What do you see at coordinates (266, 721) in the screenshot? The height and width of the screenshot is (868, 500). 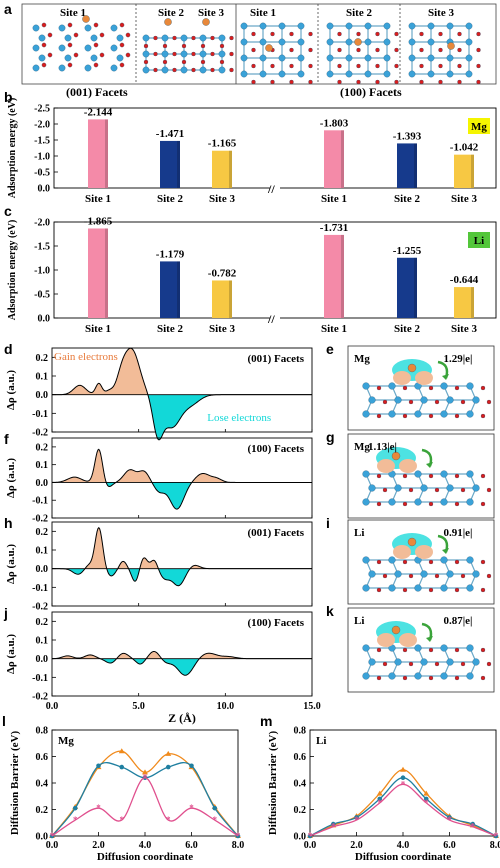 I see `panel-letter: m` at bounding box center [266, 721].